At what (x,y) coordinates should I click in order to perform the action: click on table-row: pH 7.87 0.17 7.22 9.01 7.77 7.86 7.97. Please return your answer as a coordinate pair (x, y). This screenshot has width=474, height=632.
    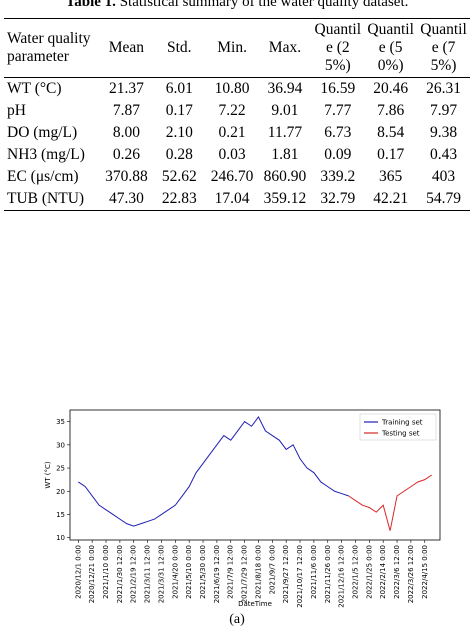
    Looking at the image, I should click on (237, 111).